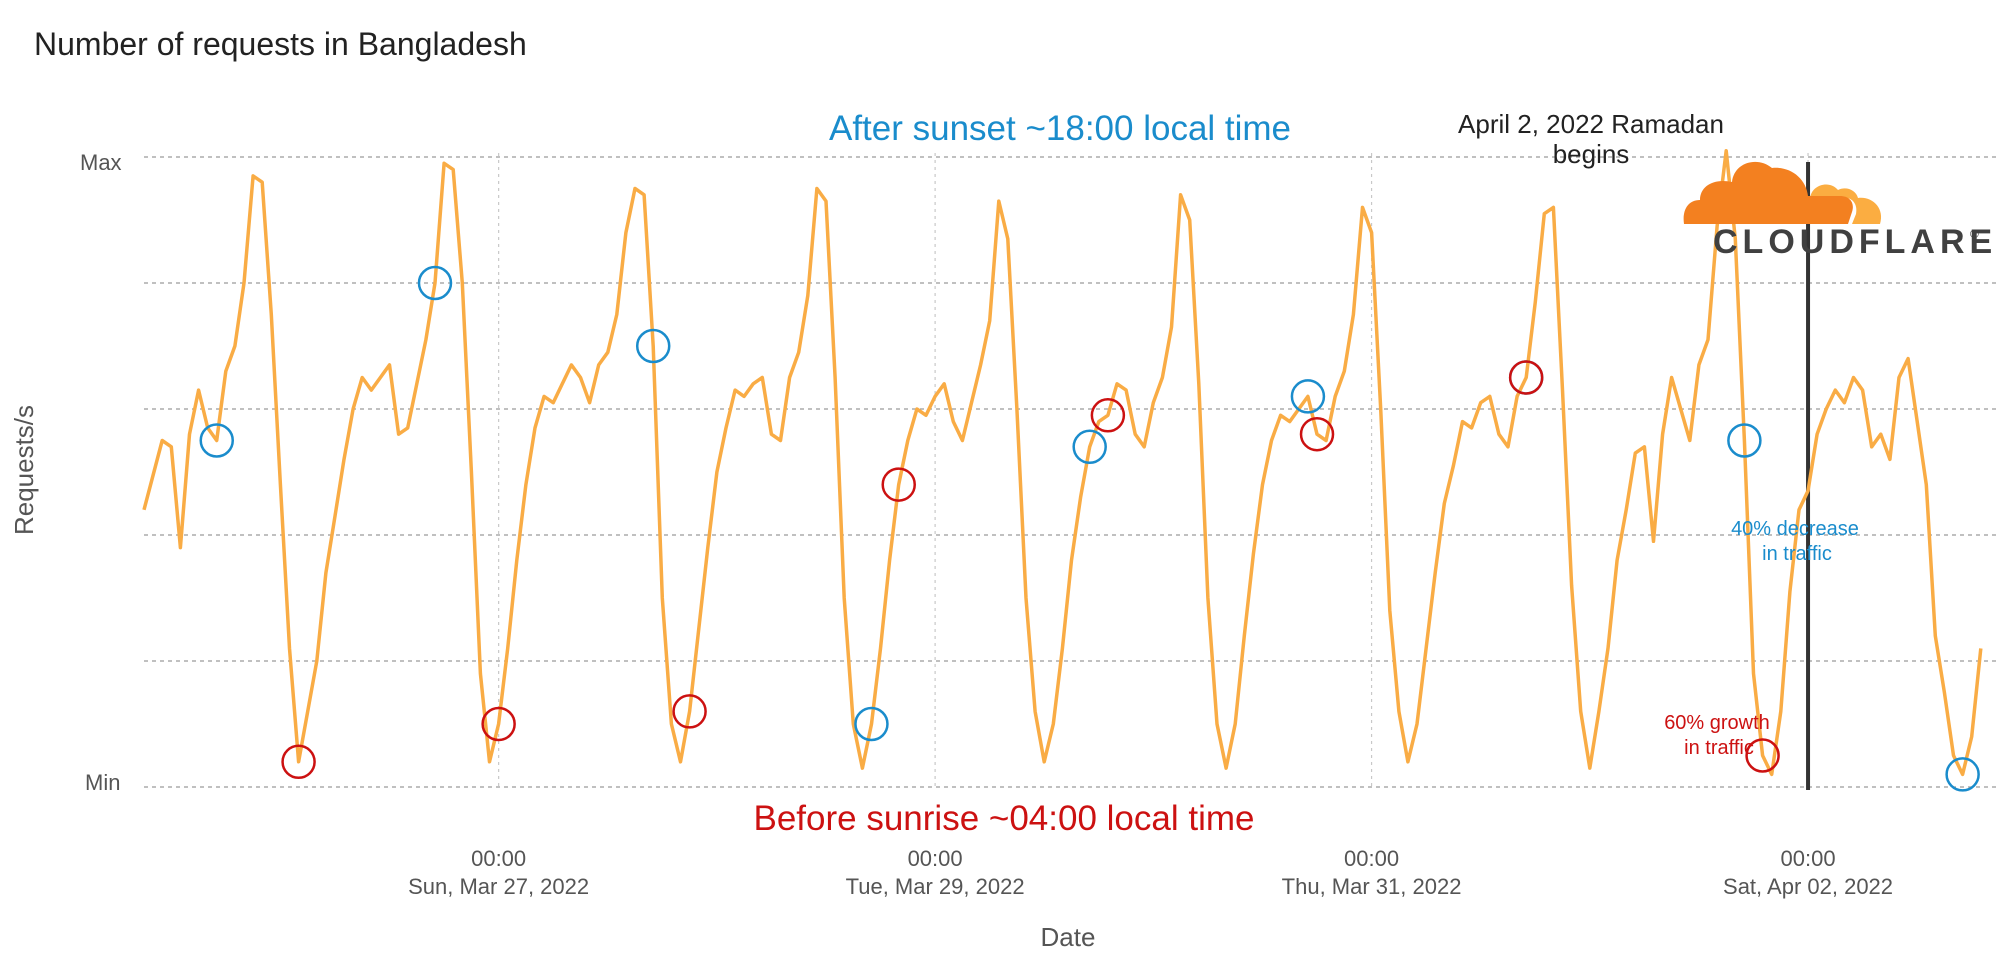 This screenshot has height=978, width=1999. What do you see at coordinates (101, 162) in the screenshot?
I see `y-tick-max: Max` at bounding box center [101, 162].